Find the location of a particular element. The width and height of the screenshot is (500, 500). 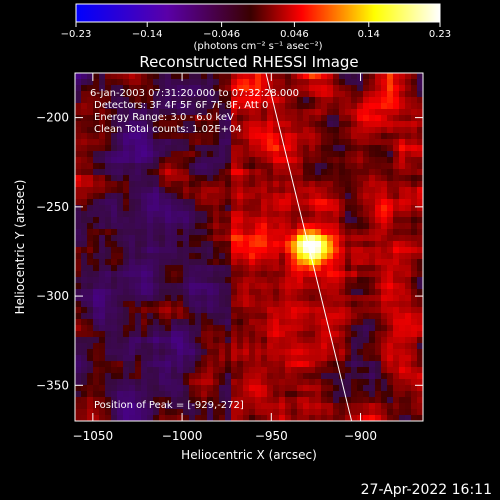

y-tick-label: −300 is located at coordinates (52, 296).